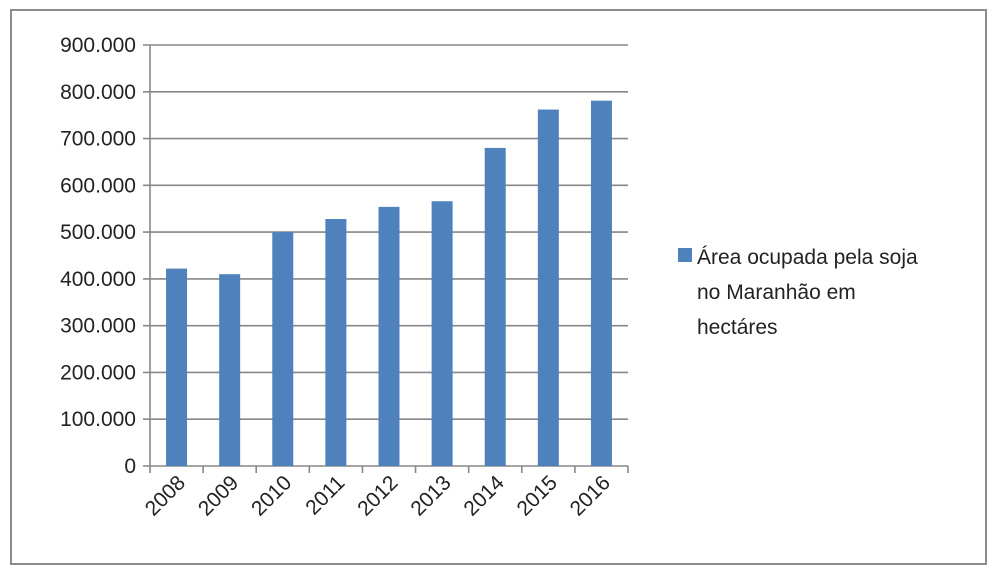 The height and width of the screenshot is (568, 992). Describe the element at coordinates (389, 336) in the screenshot. I see `bar-2012` at that location.